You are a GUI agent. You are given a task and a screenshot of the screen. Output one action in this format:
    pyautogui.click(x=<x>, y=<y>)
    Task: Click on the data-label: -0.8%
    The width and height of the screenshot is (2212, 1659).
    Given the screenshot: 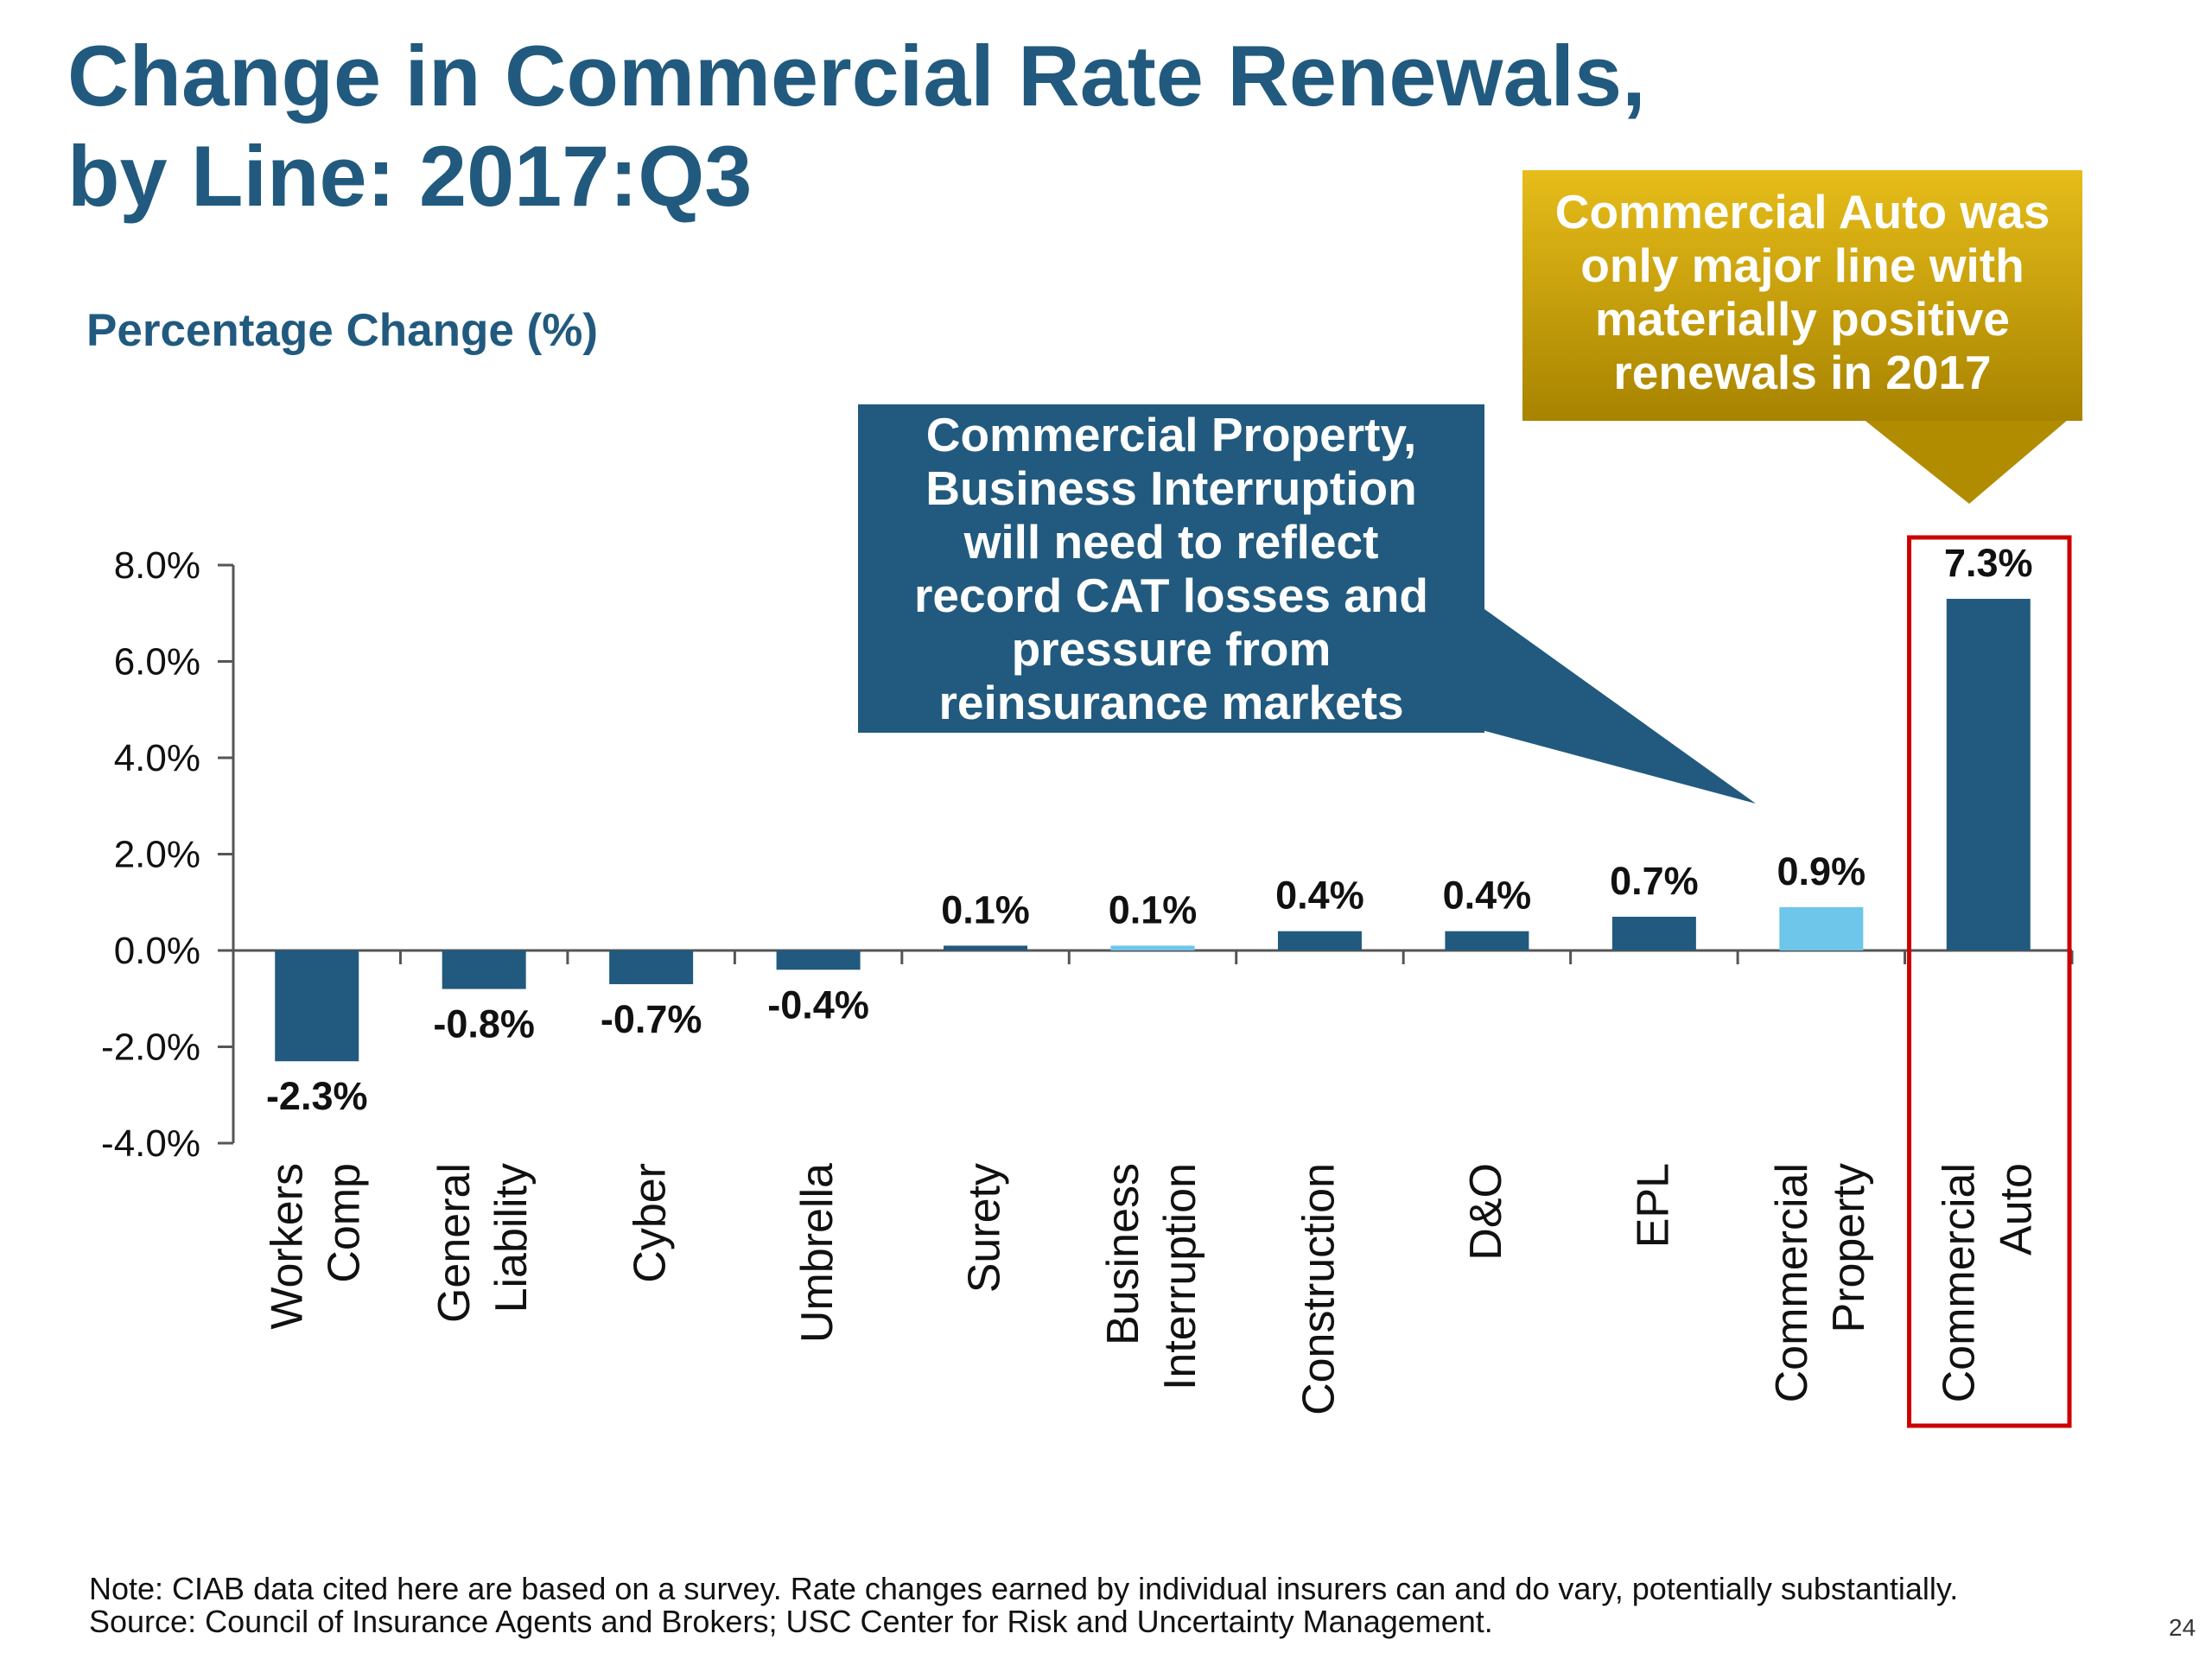 What is the action you would take?
    pyautogui.click(x=484, y=1024)
    